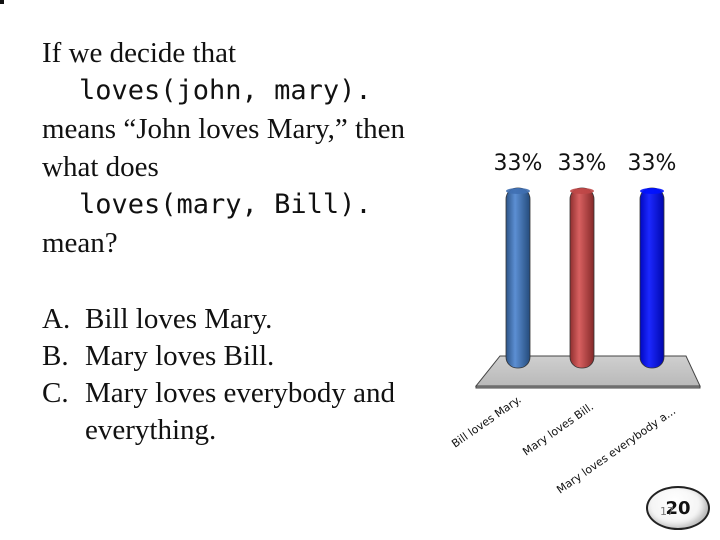 Image resolution: width=720 pixels, height=540 pixels. What do you see at coordinates (180, 356) in the screenshot?
I see `answer-text-b: Mary loves Bill.` at bounding box center [180, 356].